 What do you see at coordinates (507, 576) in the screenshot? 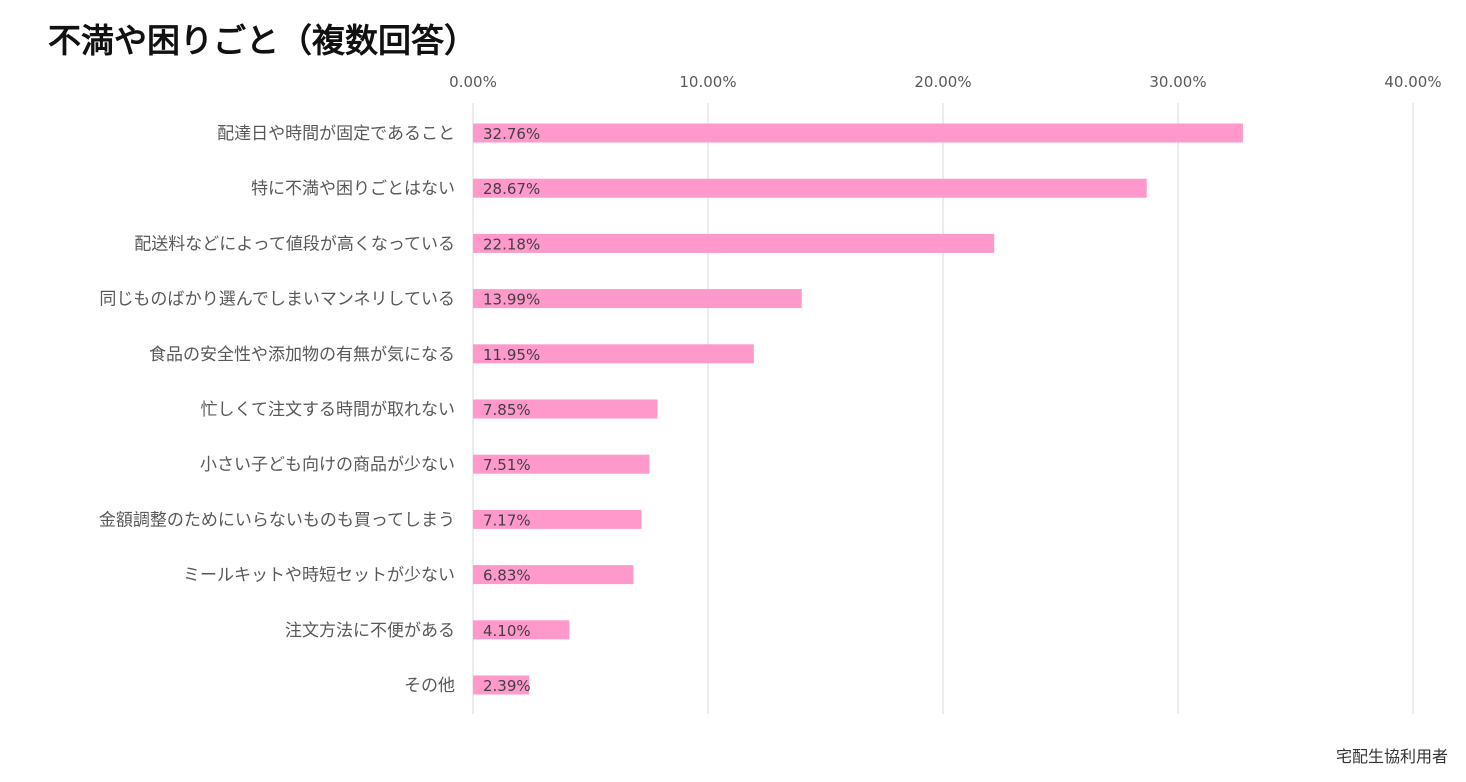
I see `data-label: 6.83%` at bounding box center [507, 576].